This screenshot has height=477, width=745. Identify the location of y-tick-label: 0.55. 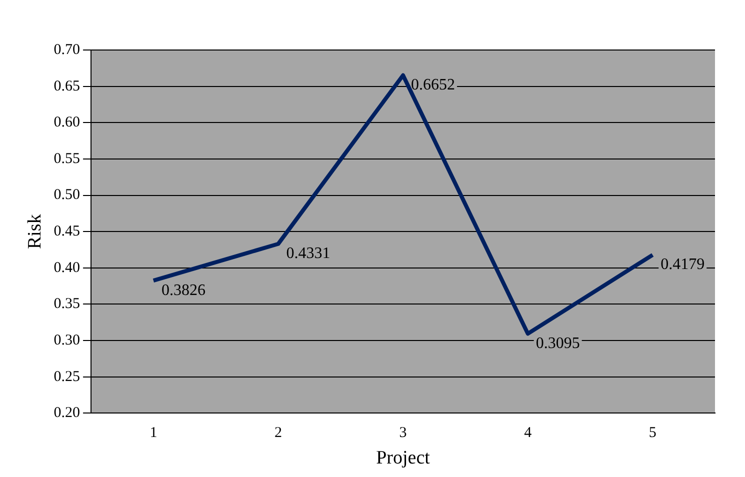
(67, 158).